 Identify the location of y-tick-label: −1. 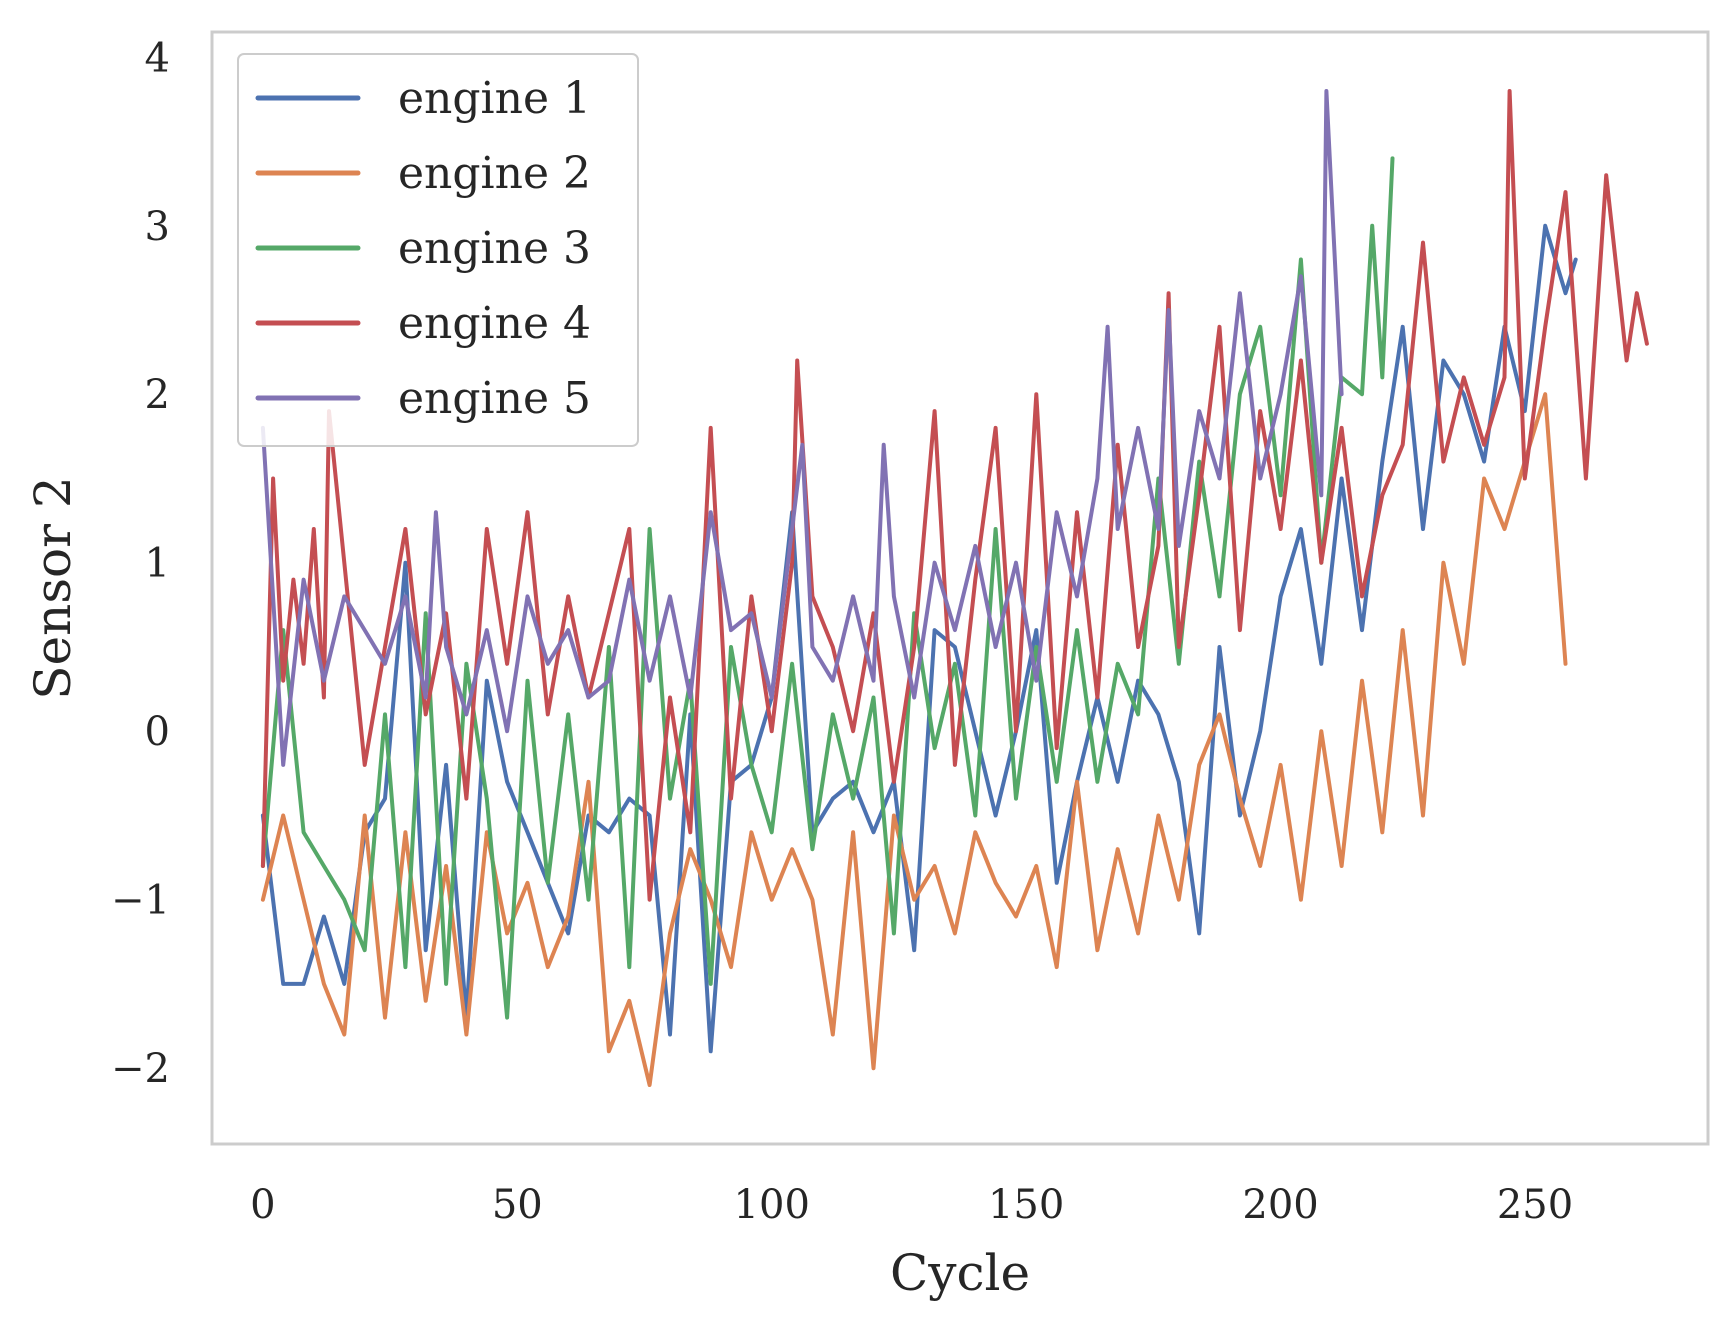
(140, 901).